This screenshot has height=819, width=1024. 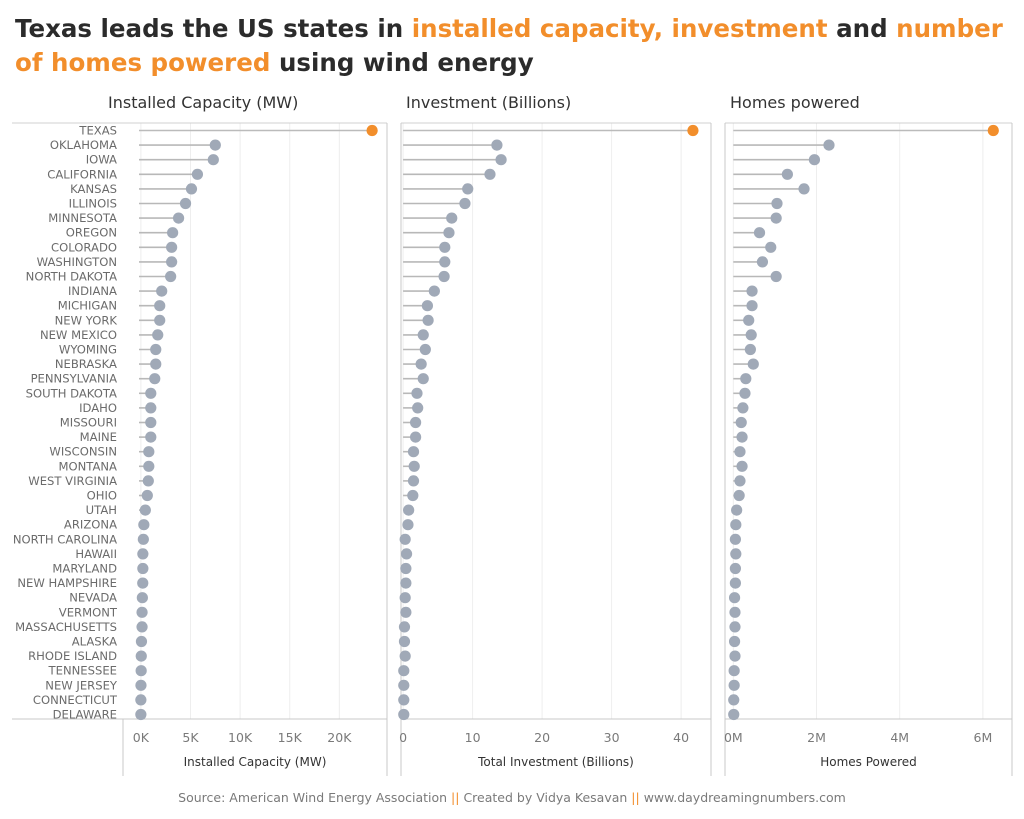 What do you see at coordinates (72, 656) in the screenshot?
I see `state-label: RHODE ISLAND` at bounding box center [72, 656].